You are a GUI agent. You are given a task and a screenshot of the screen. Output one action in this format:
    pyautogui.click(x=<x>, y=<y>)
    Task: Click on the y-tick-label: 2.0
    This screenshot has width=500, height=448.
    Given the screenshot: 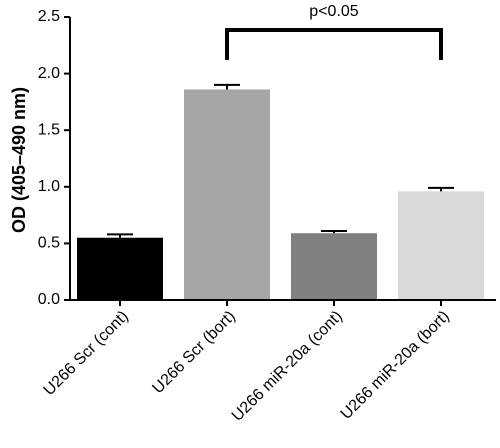 What is the action you would take?
    pyautogui.click(x=49, y=73)
    